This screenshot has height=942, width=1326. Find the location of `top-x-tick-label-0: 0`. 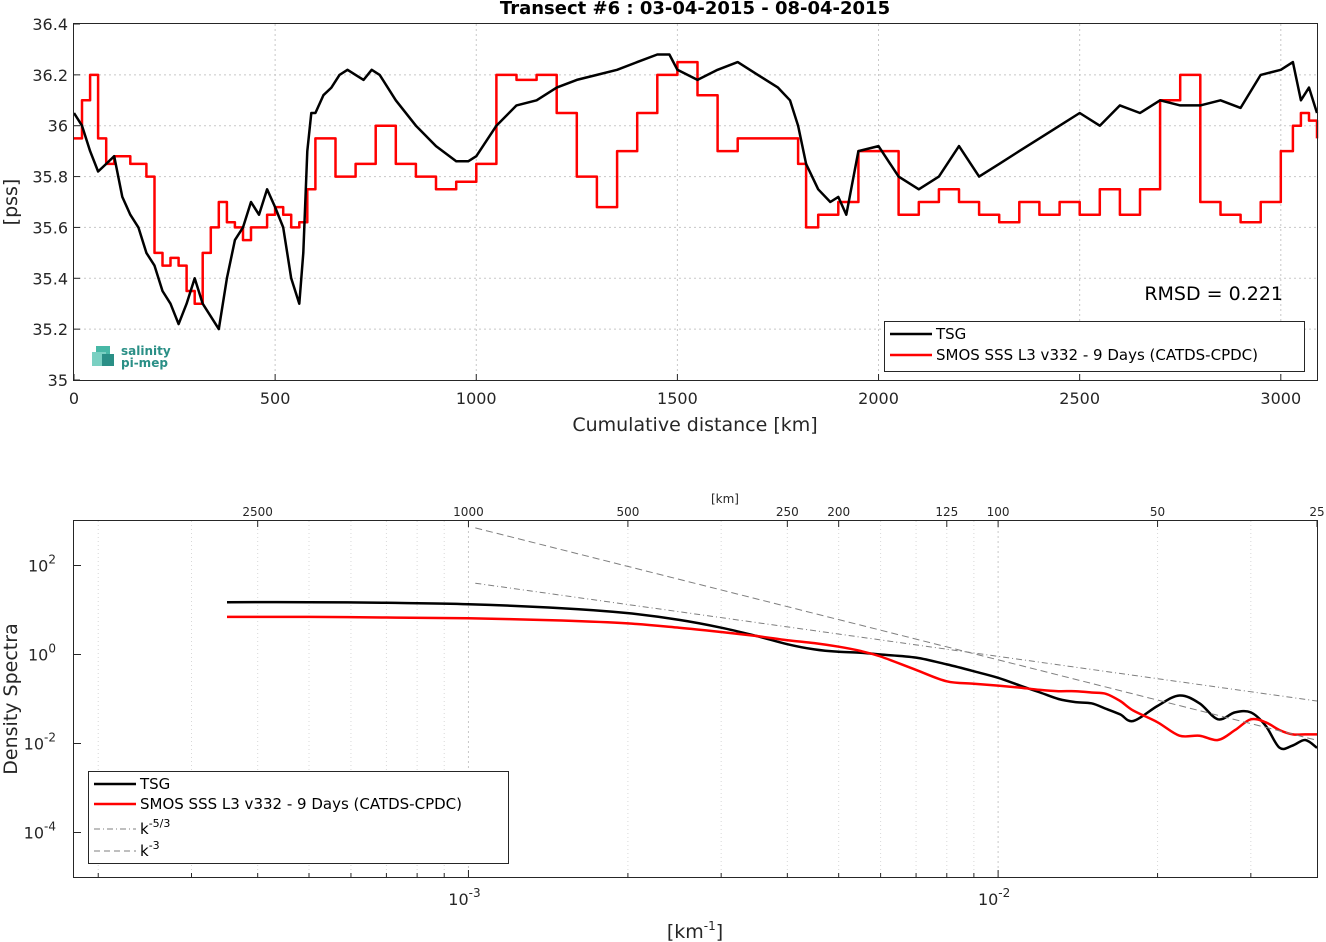

top-x-tick-label-0: 0 is located at coordinates (74, 398).